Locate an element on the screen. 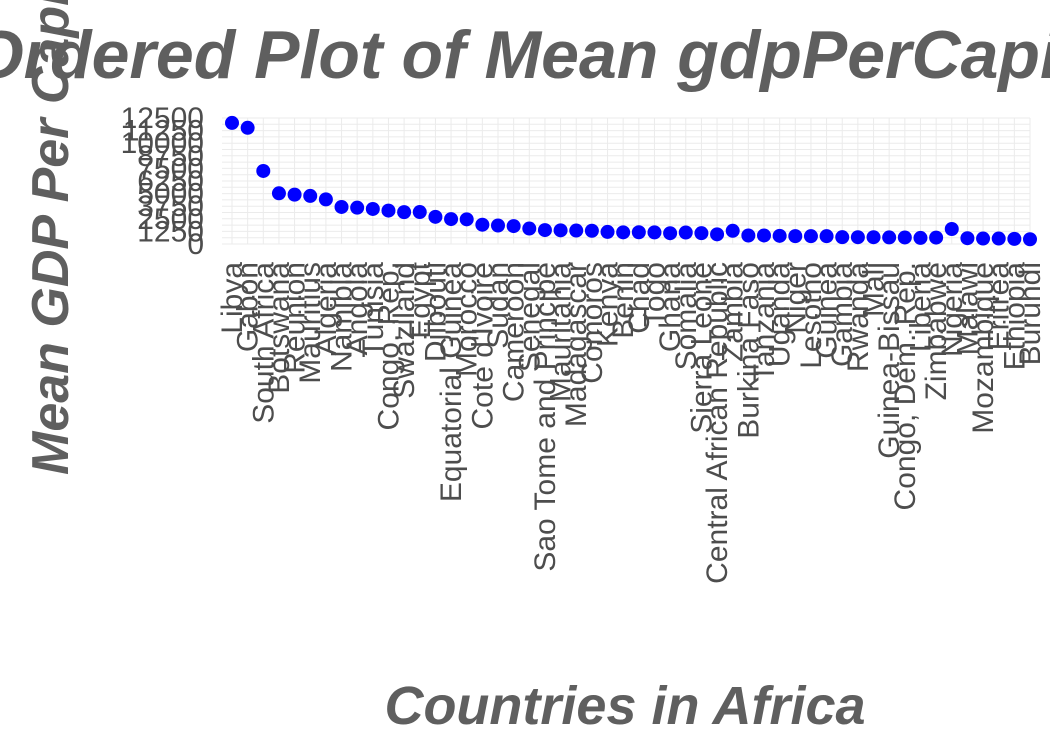 The height and width of the screenshot is (749, 1050). x-tick-label: Benin is located at coordinates (623, 300).